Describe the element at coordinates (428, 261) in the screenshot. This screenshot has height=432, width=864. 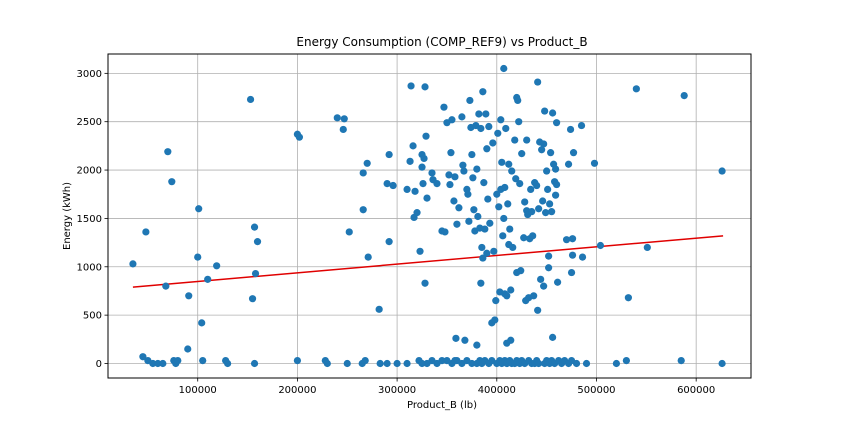
I see `trend-line-group` at that location.